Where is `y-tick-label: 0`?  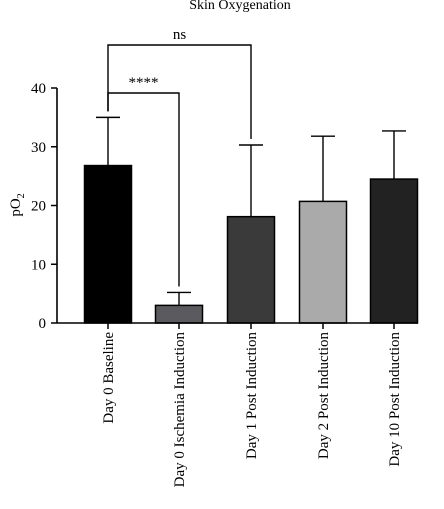
y-tick-label: 0 is located at coordinates (43, 324).